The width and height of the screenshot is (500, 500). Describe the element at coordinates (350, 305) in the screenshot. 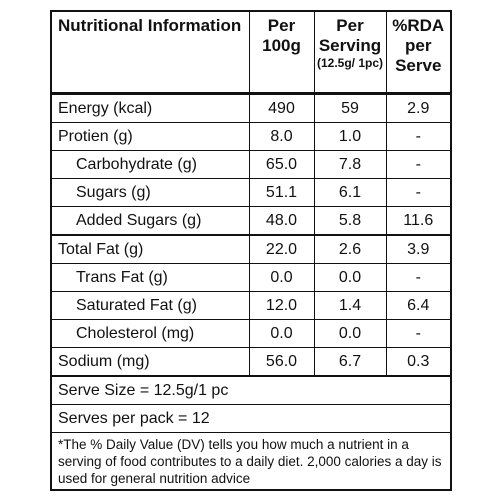

I see `nutrient-value: 1.4` at that location.